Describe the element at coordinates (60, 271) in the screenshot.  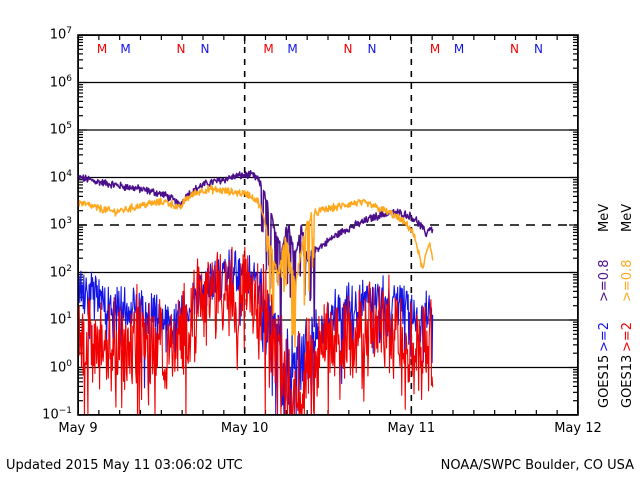
I see `y-tick-label: 10²` at that location.